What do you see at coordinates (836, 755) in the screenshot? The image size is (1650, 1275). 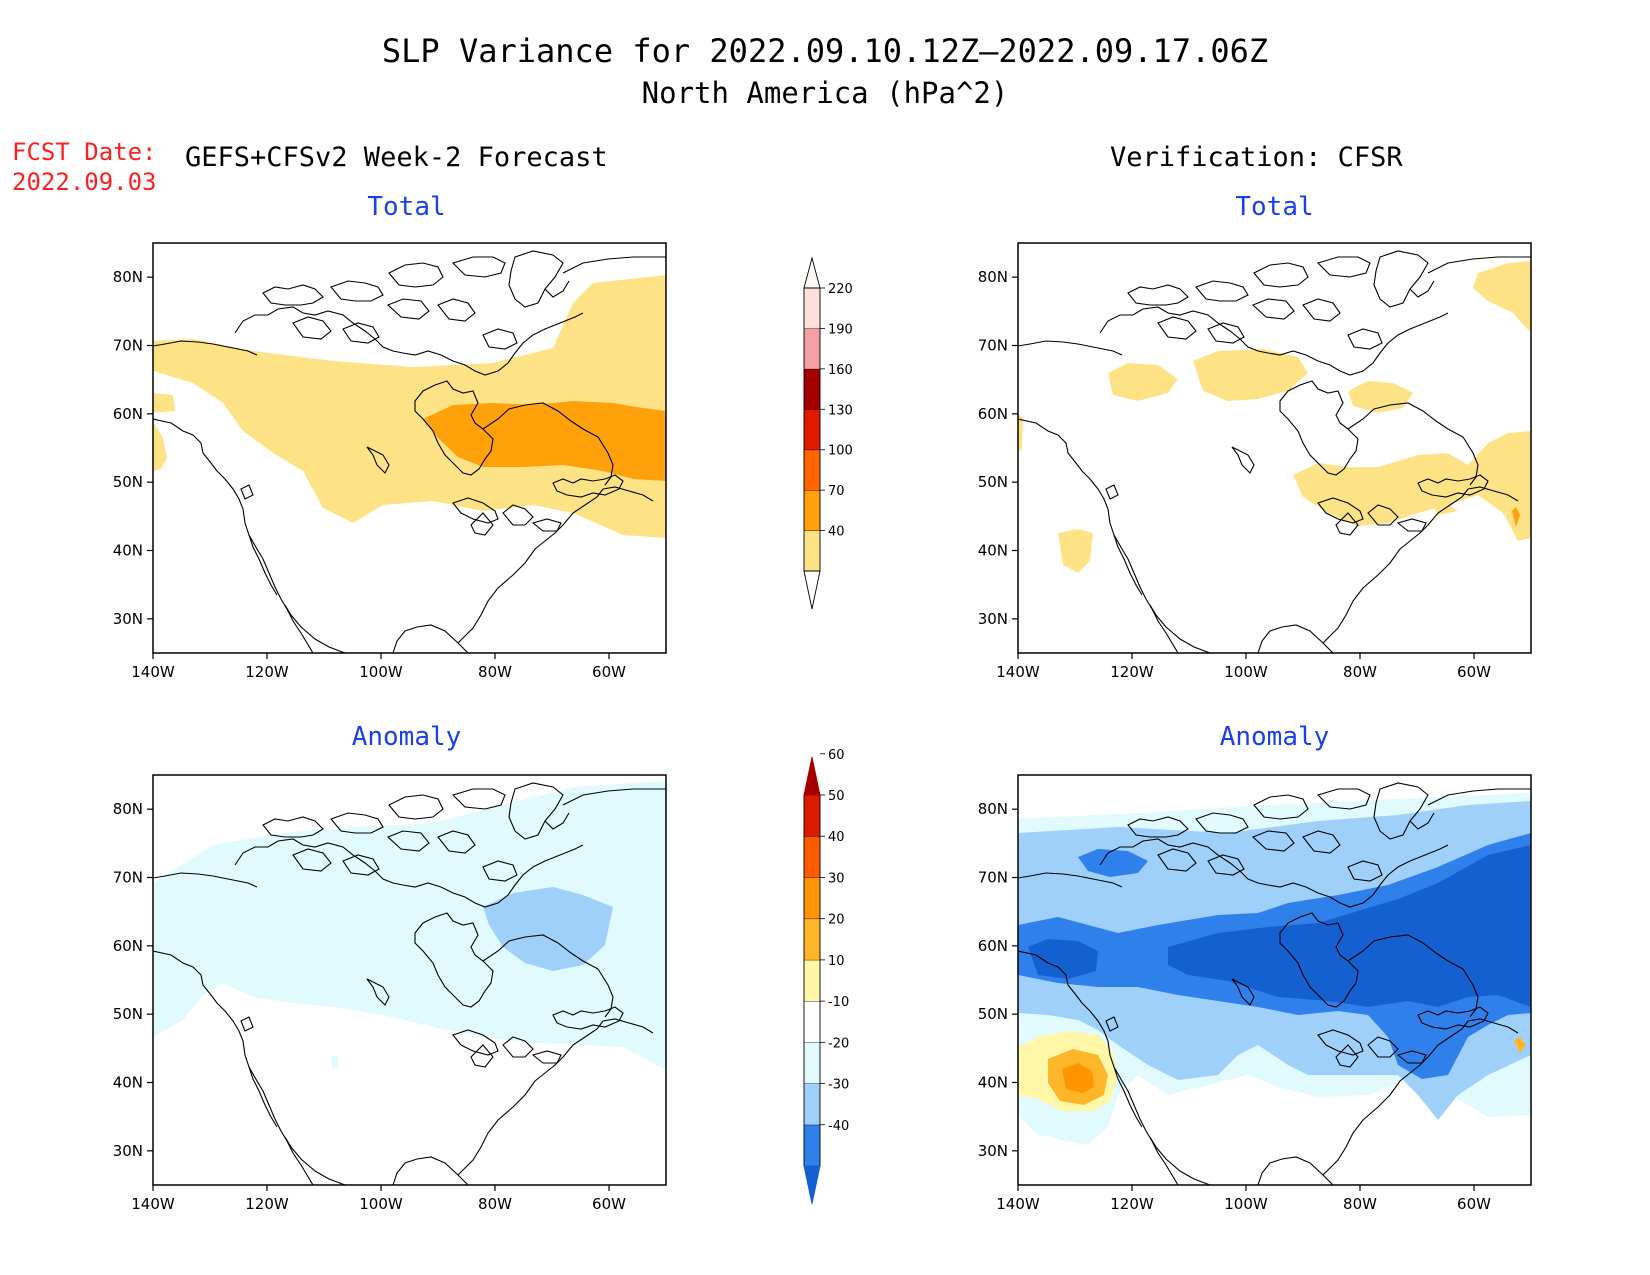 I see `colorbar-label: 60` at bounding box center [836, 755].